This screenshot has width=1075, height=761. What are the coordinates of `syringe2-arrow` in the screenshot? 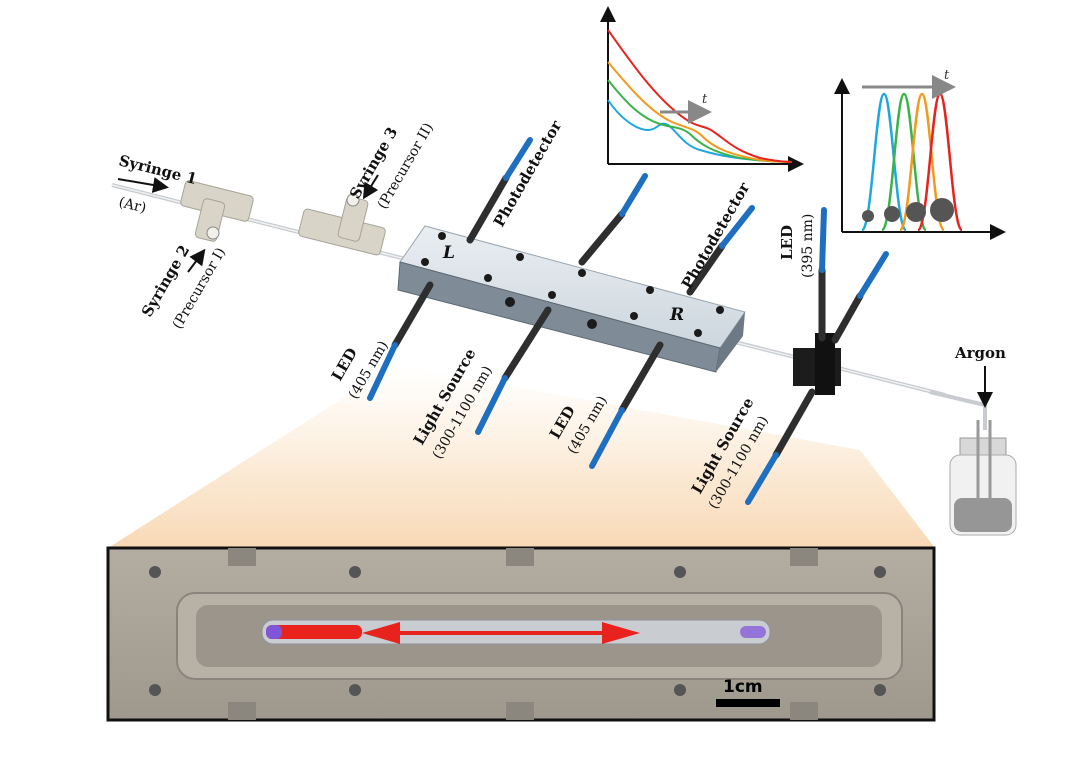 It's located at (196, 260).